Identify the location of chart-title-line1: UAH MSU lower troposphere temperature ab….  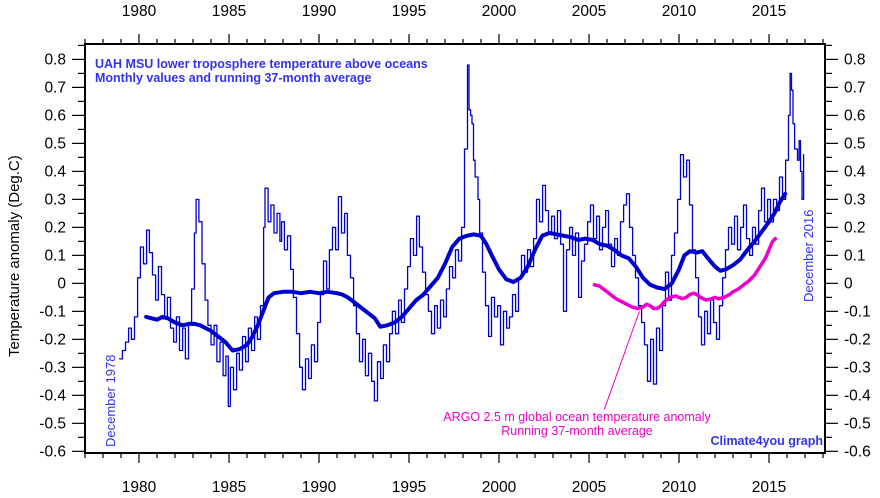
(261, 64).